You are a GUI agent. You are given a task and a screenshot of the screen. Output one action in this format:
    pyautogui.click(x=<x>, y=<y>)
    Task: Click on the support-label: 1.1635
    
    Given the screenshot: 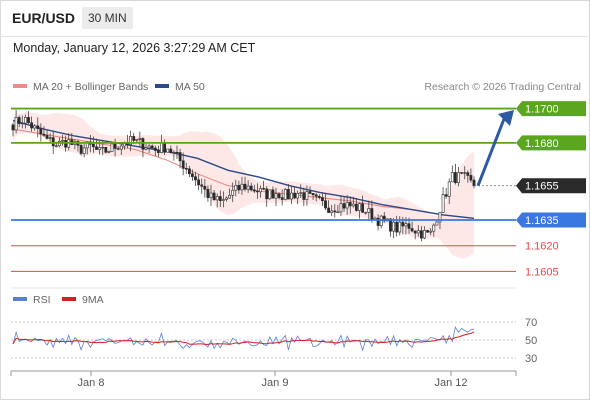 What is the action you would take?
    pyautogui.click(x=542, y=221)
    